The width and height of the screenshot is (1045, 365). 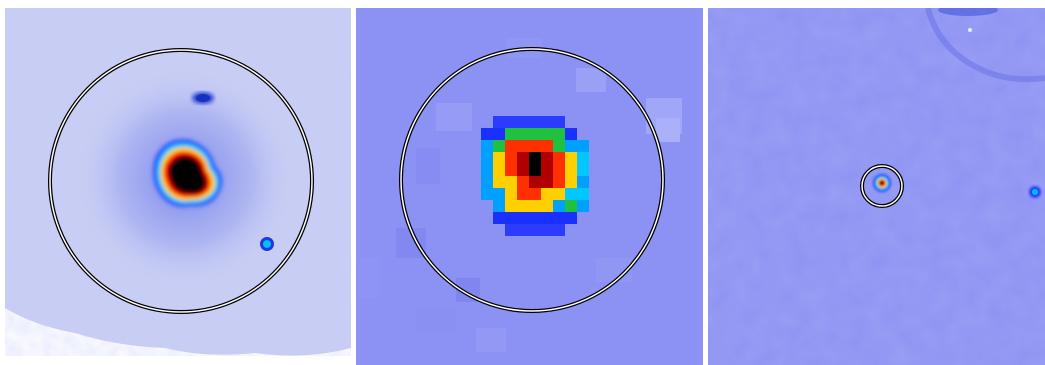 What do you see at coordinates (1035, 192) in the screenshot?
I see `edge-point-source` at bounding box center [1035, 192].